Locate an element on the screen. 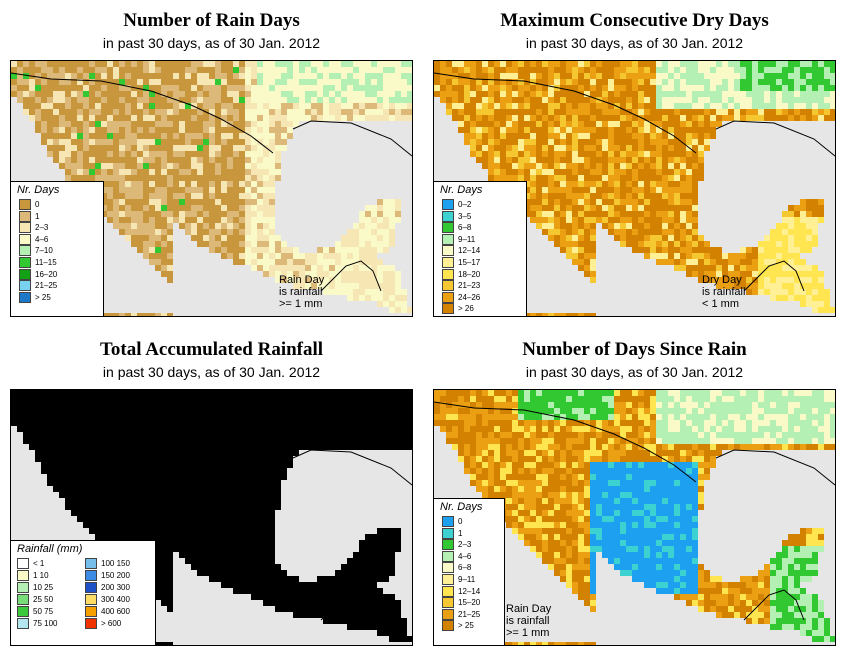 This screenshot has height=658, width=846. legend-label: 11–15 is located at coordinates (46, 262).